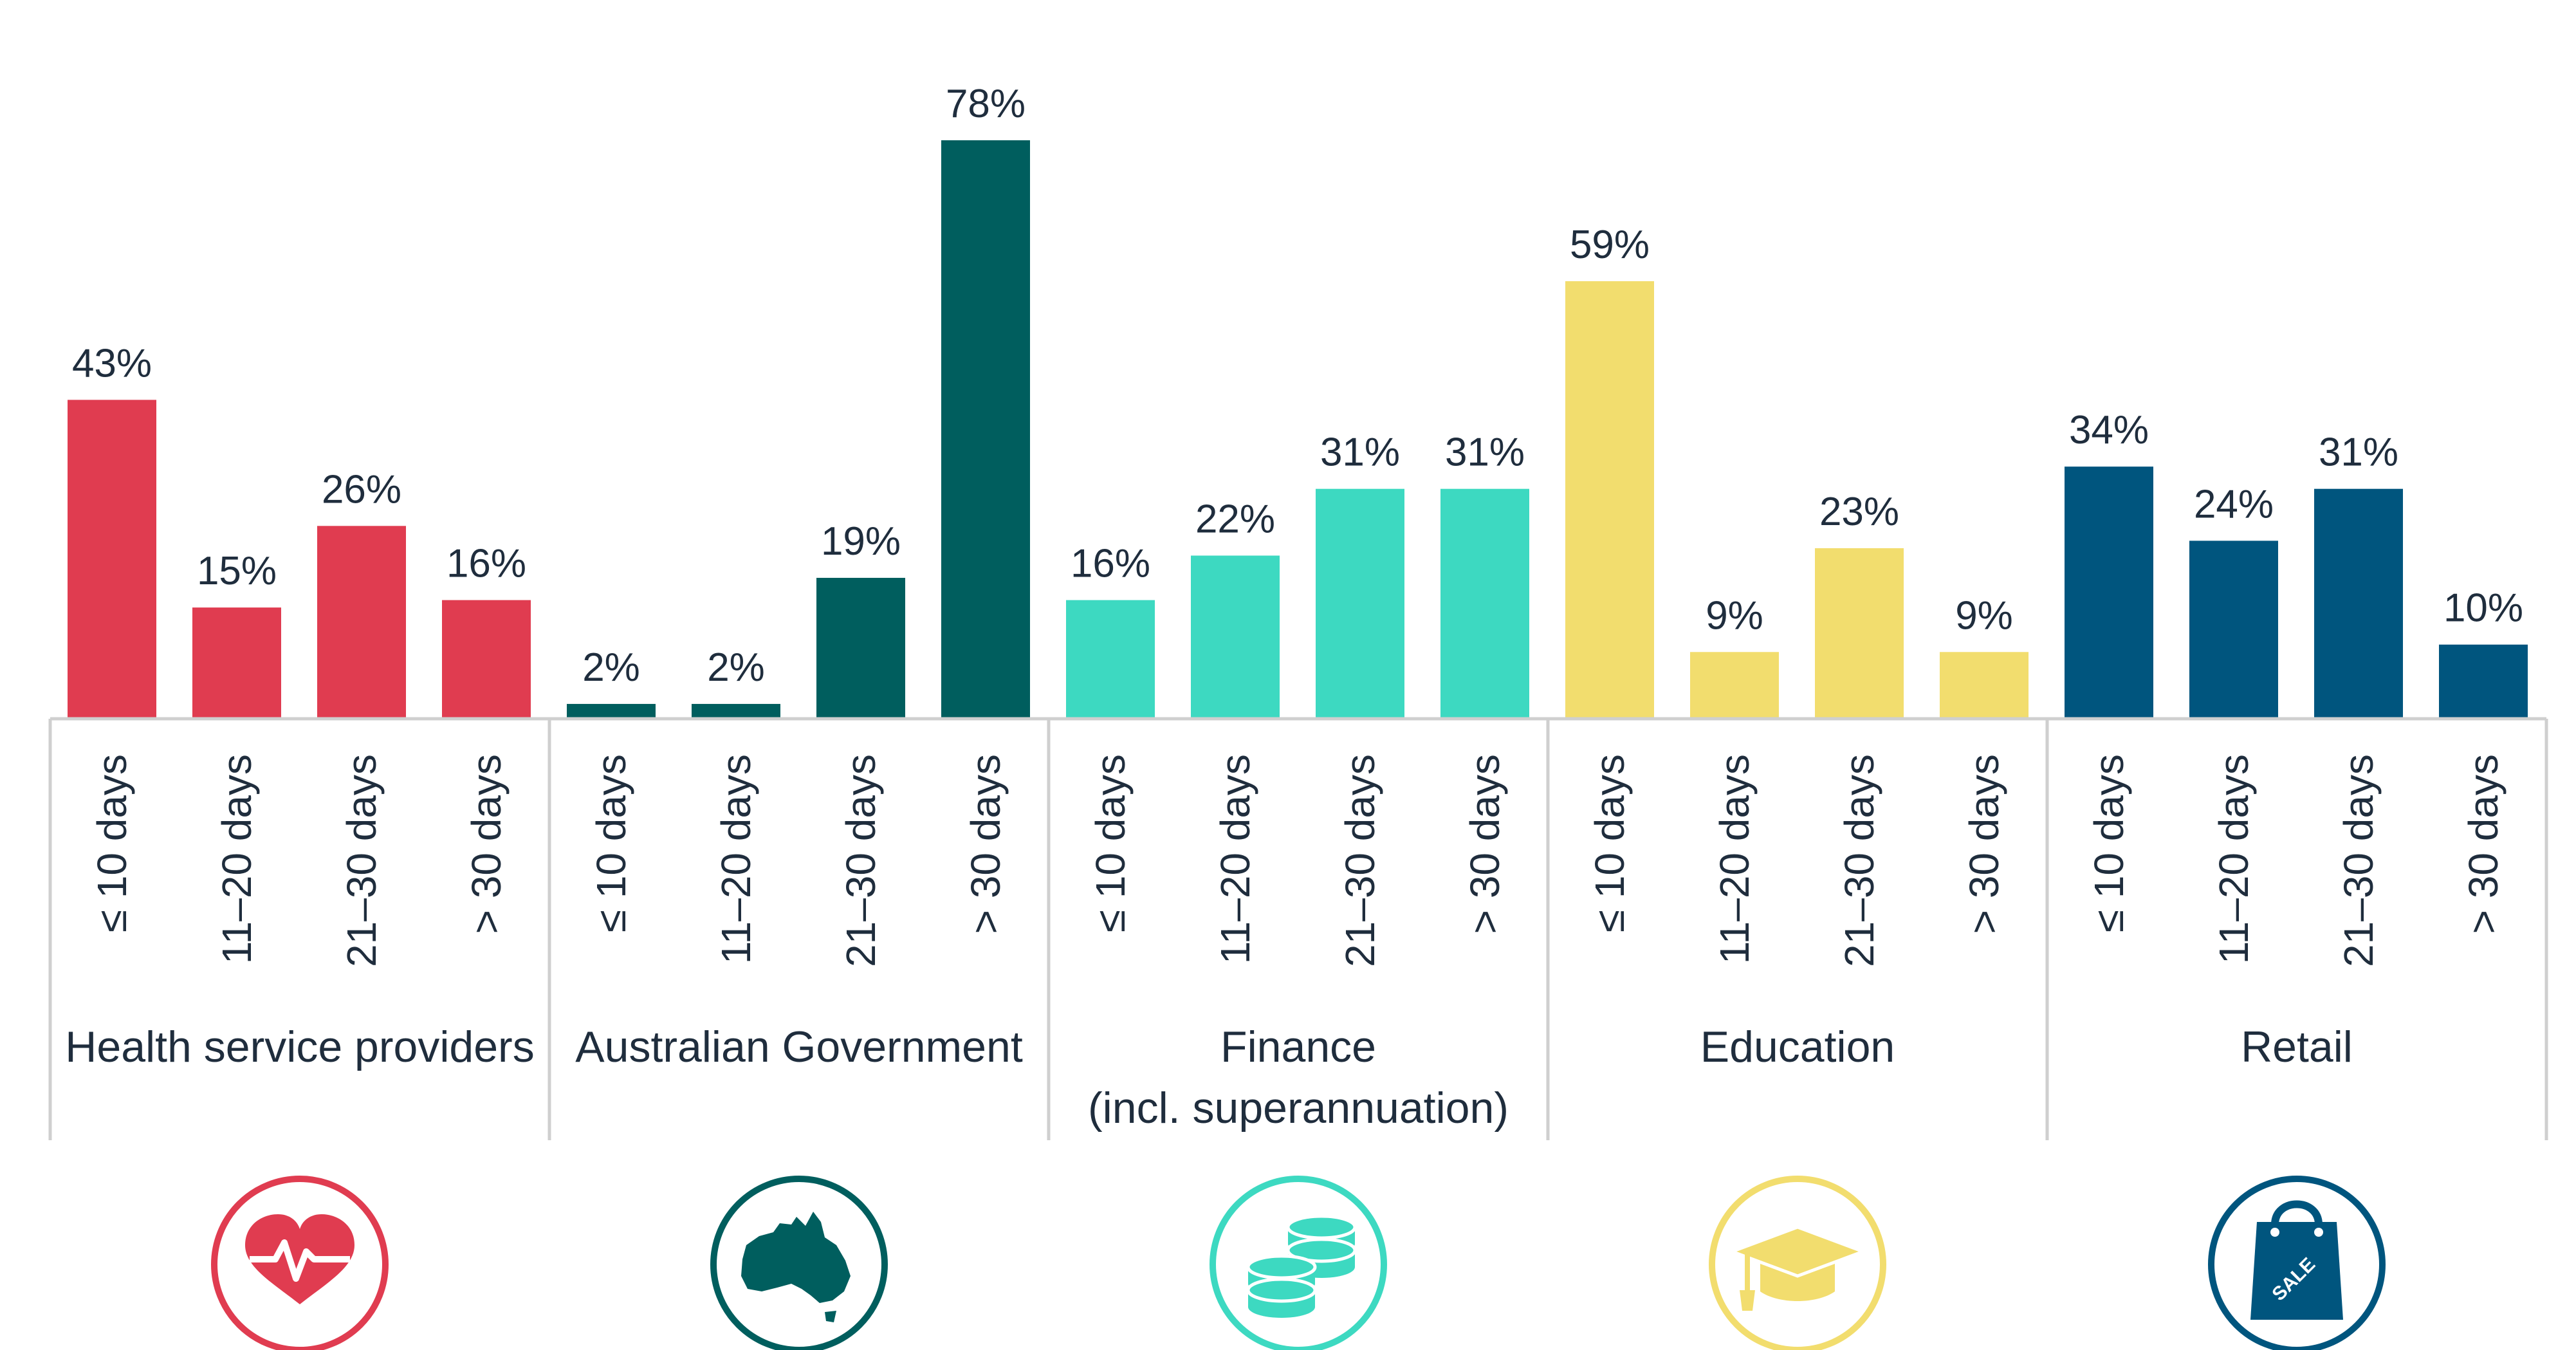 Image resolution: width=2576 pixels, height=1350 pixels. I want to click on bar-g4-c2, so click(2358, 603).